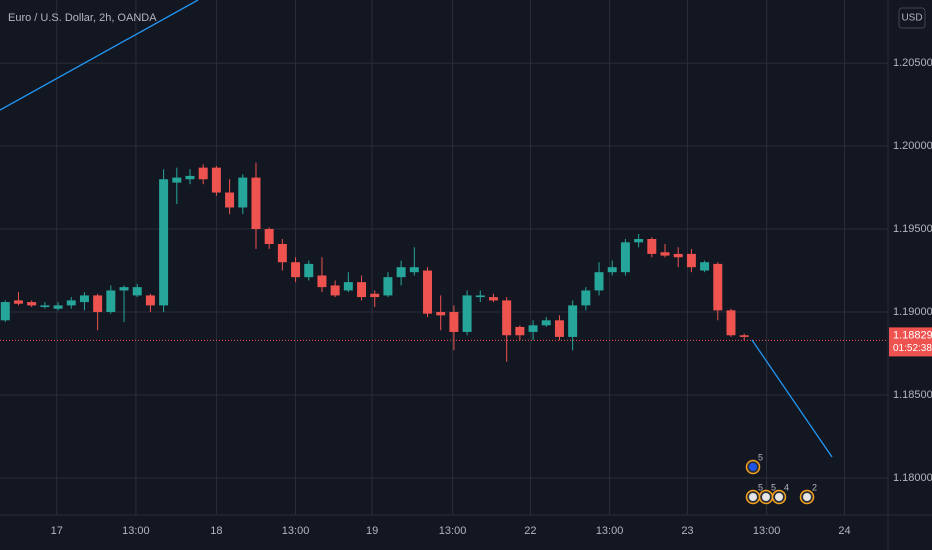 This screenshot has width=932, height=550. I want to click on x-tick-label: 19, so click(372, 531).